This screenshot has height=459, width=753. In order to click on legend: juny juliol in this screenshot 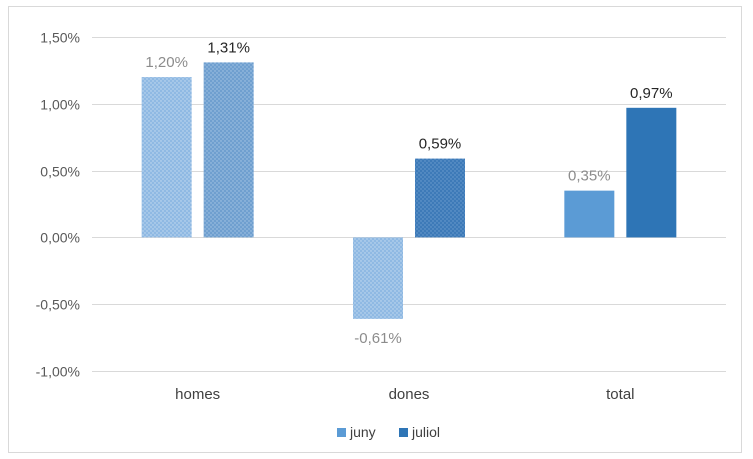, I will do `click(388, 432)`.